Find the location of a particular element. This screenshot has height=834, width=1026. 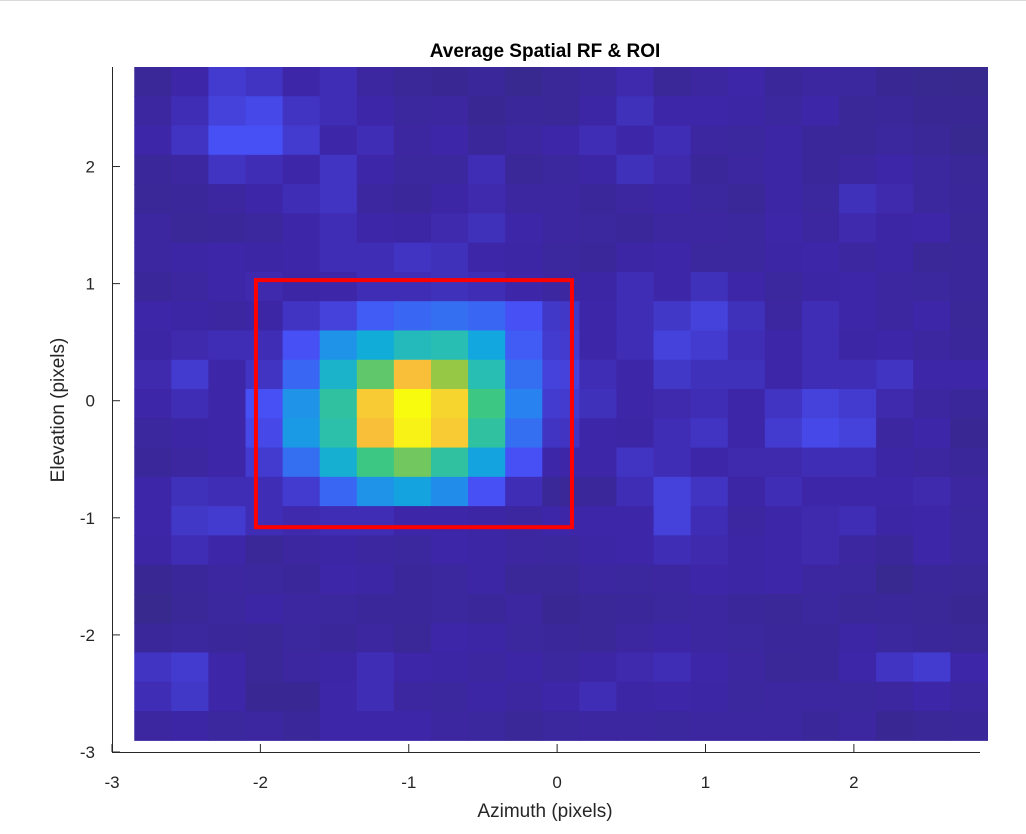

x-tick-label: 1 is located at coordinates (705, 782).